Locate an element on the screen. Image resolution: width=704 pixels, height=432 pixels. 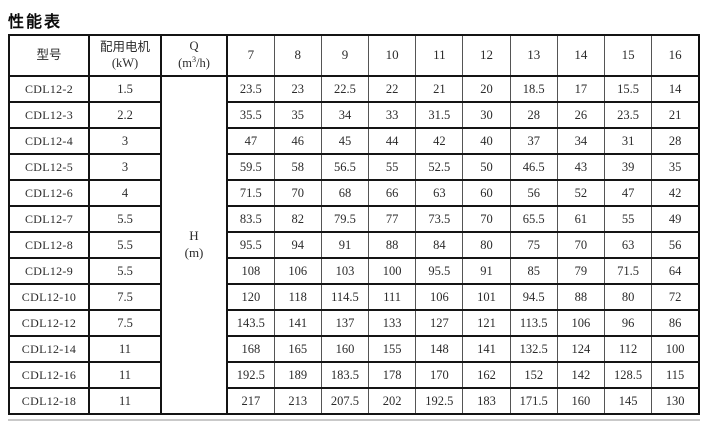
head-value-cell: 94.5 is located at coordinates (533, 297).